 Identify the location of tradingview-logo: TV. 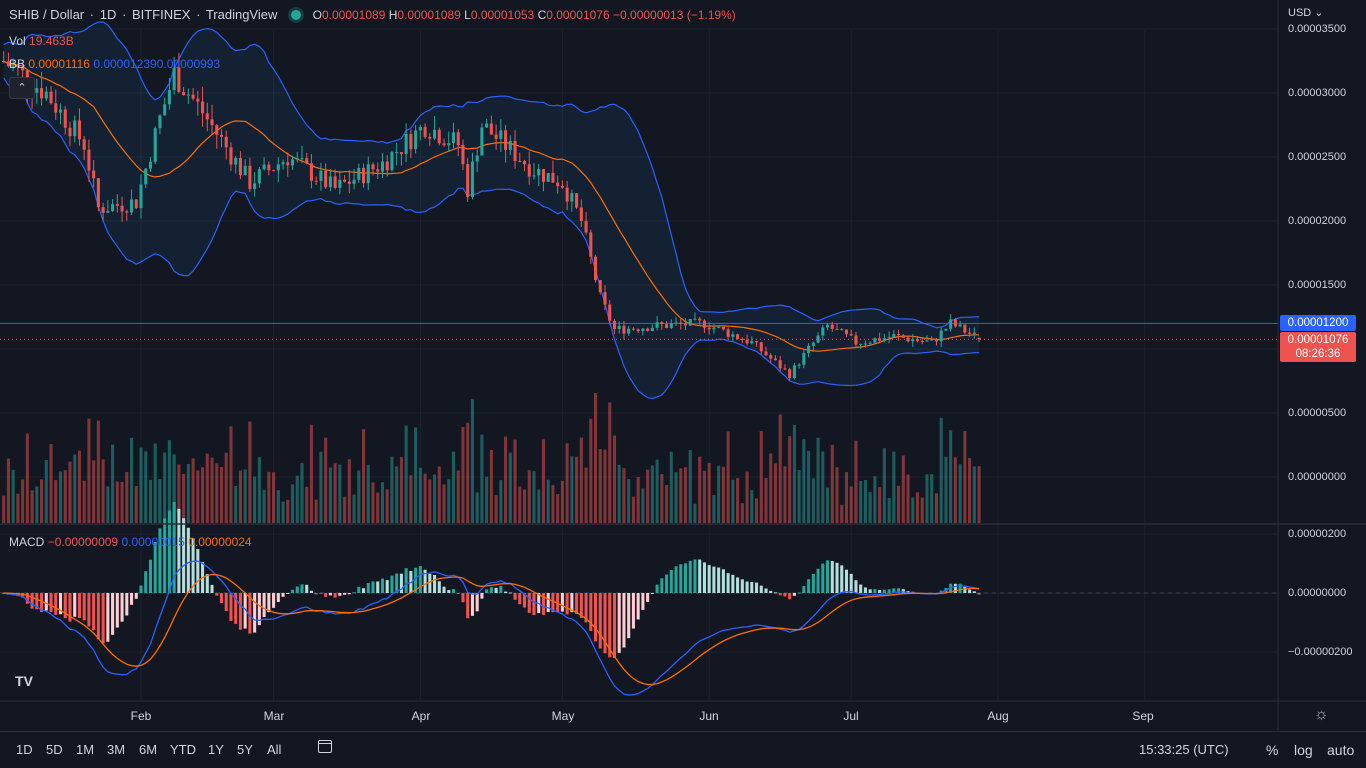
(24, 681).